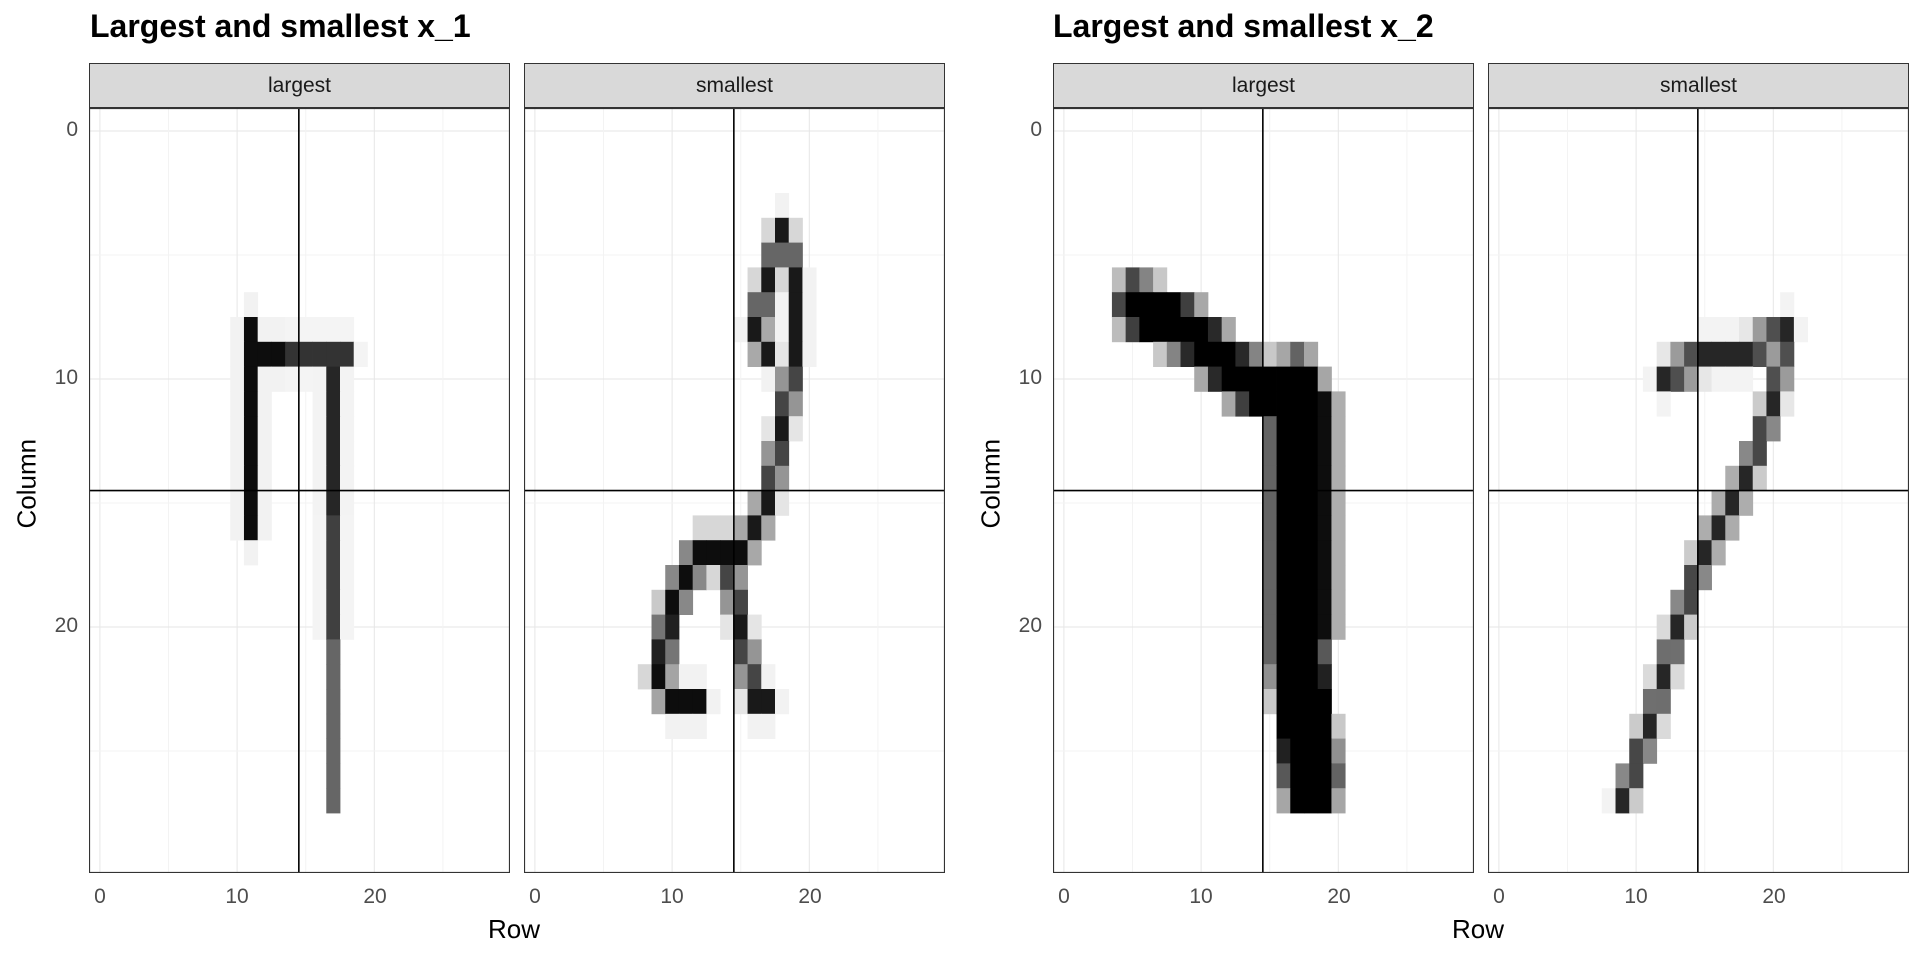  Describe the element at coordinates (734, 85) in the screenshot. I see `facet-strip-1-smallest: smallest` at that location.